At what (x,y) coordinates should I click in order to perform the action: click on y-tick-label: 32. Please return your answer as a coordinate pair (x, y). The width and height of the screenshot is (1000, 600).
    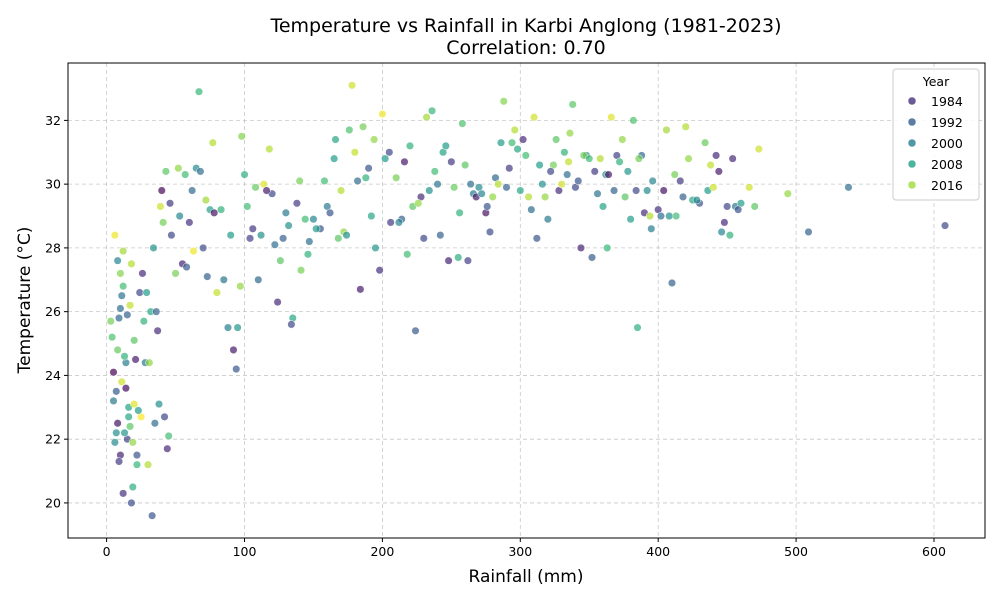
    Looking at the image, I should click on (53, 120).